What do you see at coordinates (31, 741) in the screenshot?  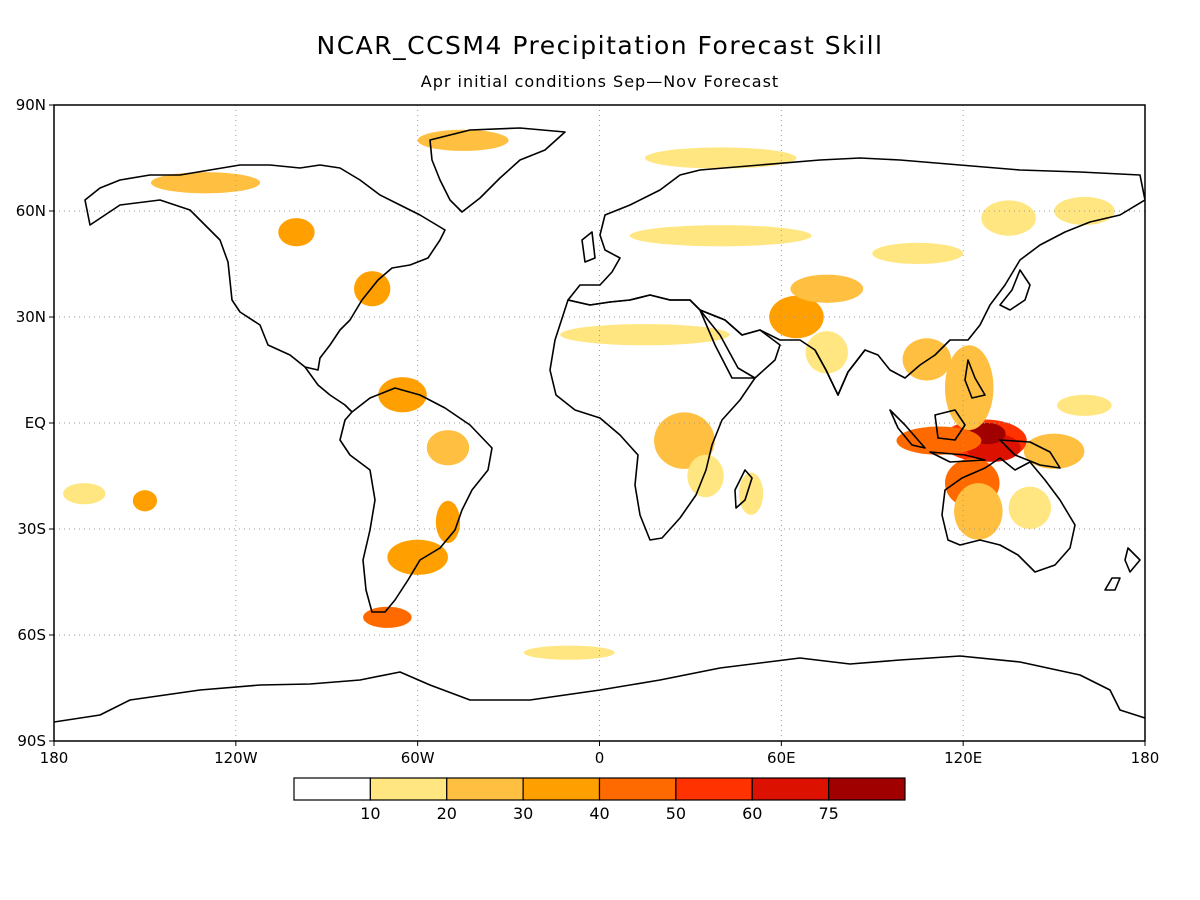 I see `lat-tick-label: 90S` at bounding box center [31, 741].